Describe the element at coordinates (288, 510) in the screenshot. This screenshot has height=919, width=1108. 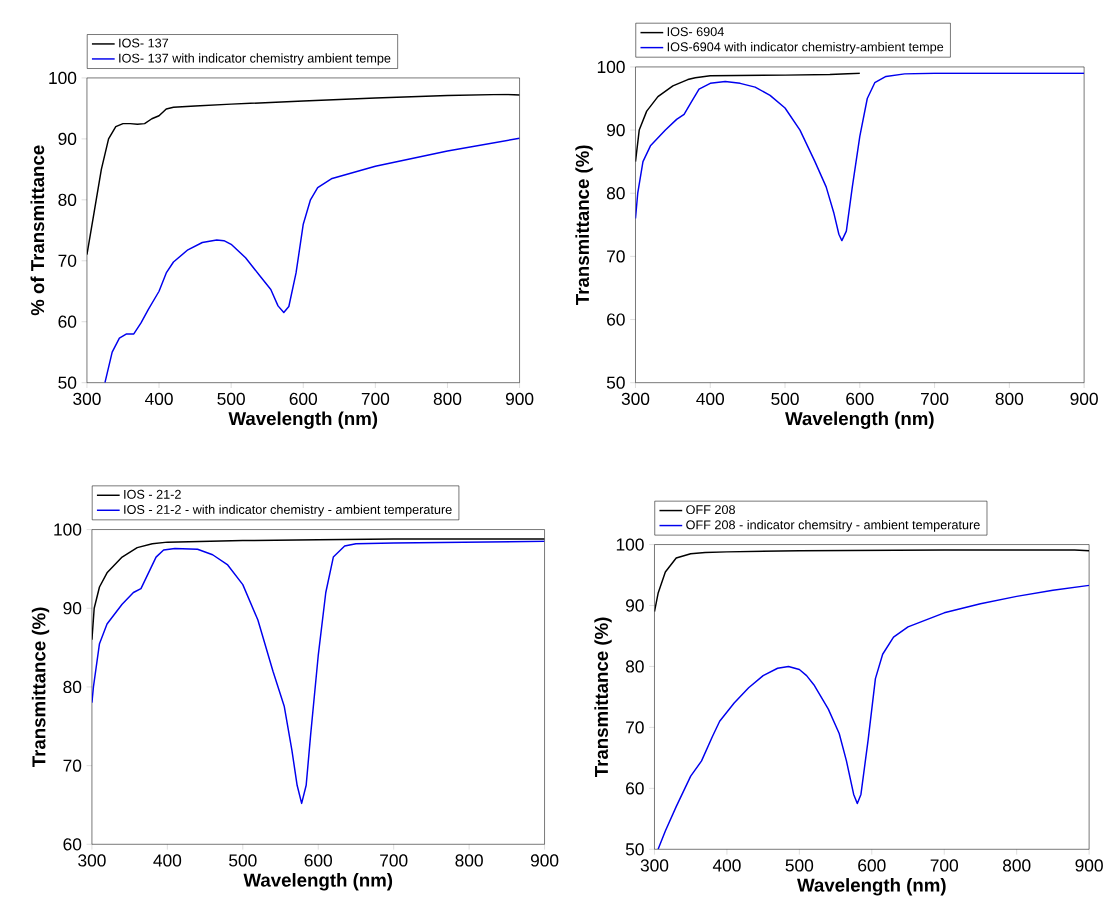
I see `legend-label: IOS - 21-2 - with indicator chemistry - ambient temperature` at that location.